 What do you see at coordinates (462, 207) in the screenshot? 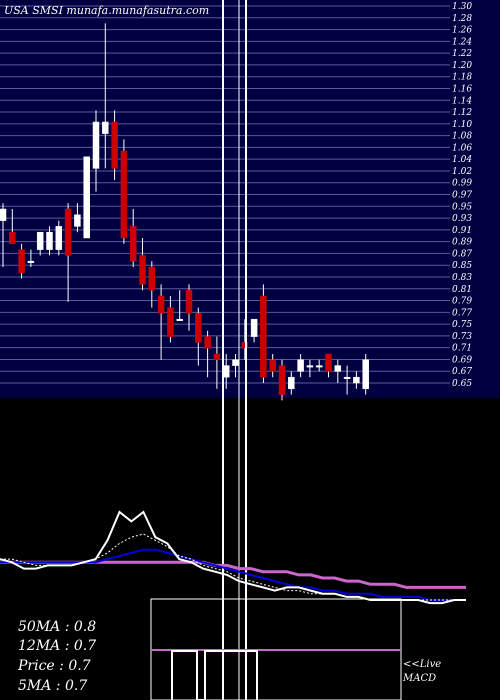
I see `y-tick-label: 0.95` at bounding box center [462, 207].